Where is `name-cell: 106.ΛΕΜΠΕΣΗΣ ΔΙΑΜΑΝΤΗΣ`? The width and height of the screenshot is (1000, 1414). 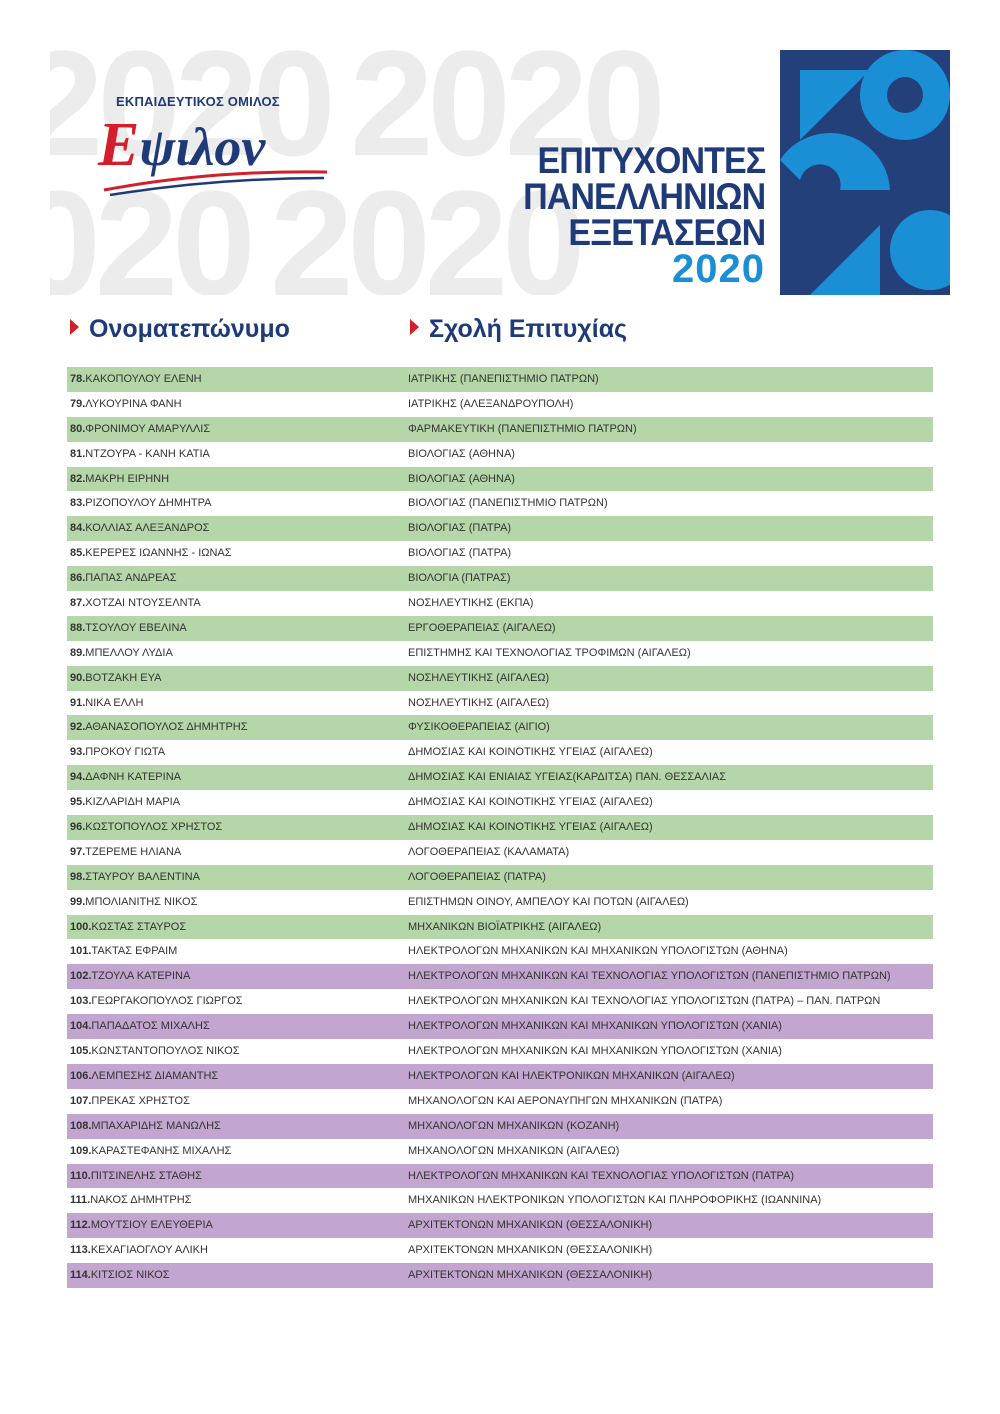 name-cell: 106.ΛΕΜΠΕΣΗΣ ΔΙΑΜΑΝΤΗΣ is located at coordinates (144, 1076).